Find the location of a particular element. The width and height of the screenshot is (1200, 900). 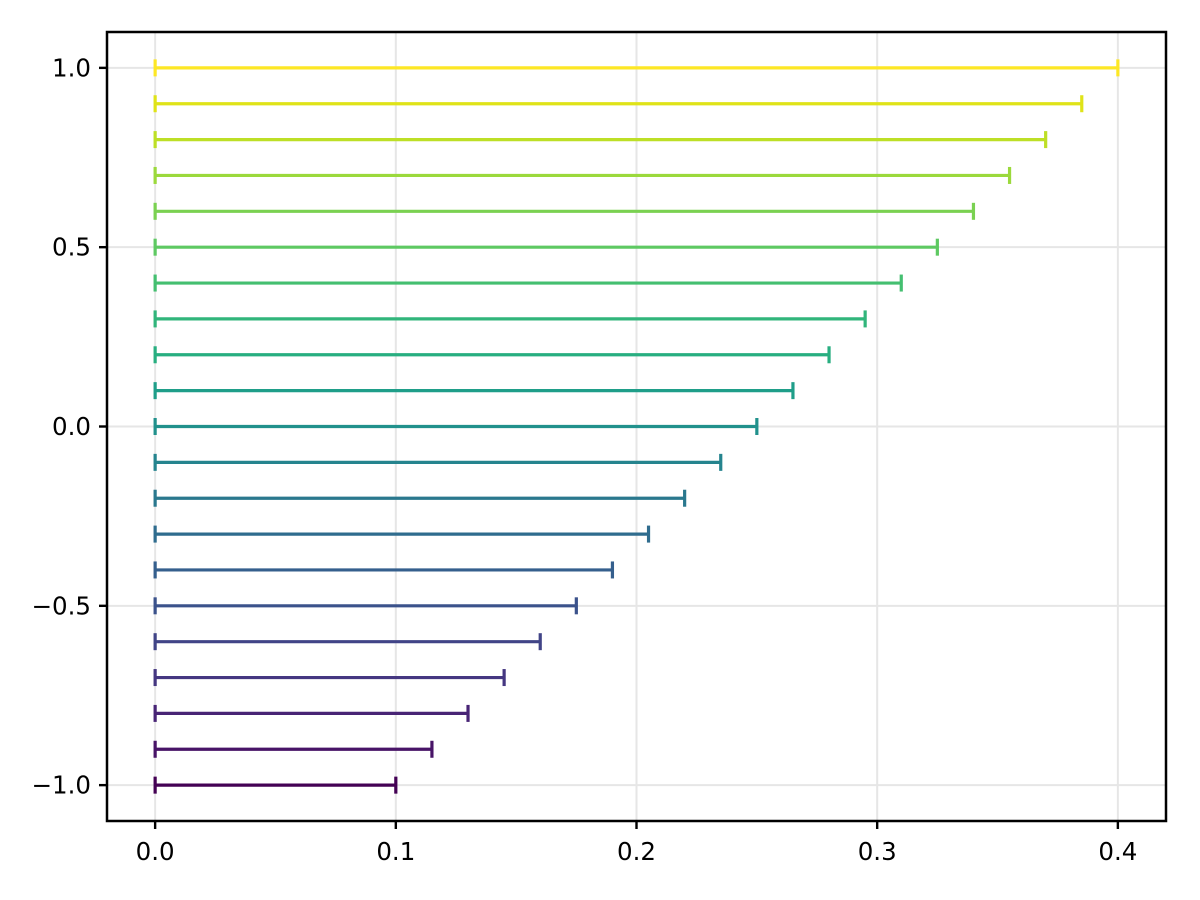

y-tick-label: −1.0 is located at coordinates (62, 785).